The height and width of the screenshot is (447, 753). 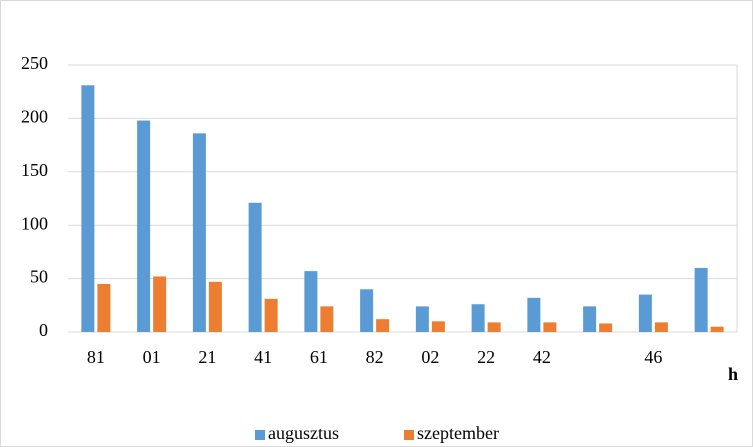 I want to click on y-tick-label: 50, so click(x=39, y=277).